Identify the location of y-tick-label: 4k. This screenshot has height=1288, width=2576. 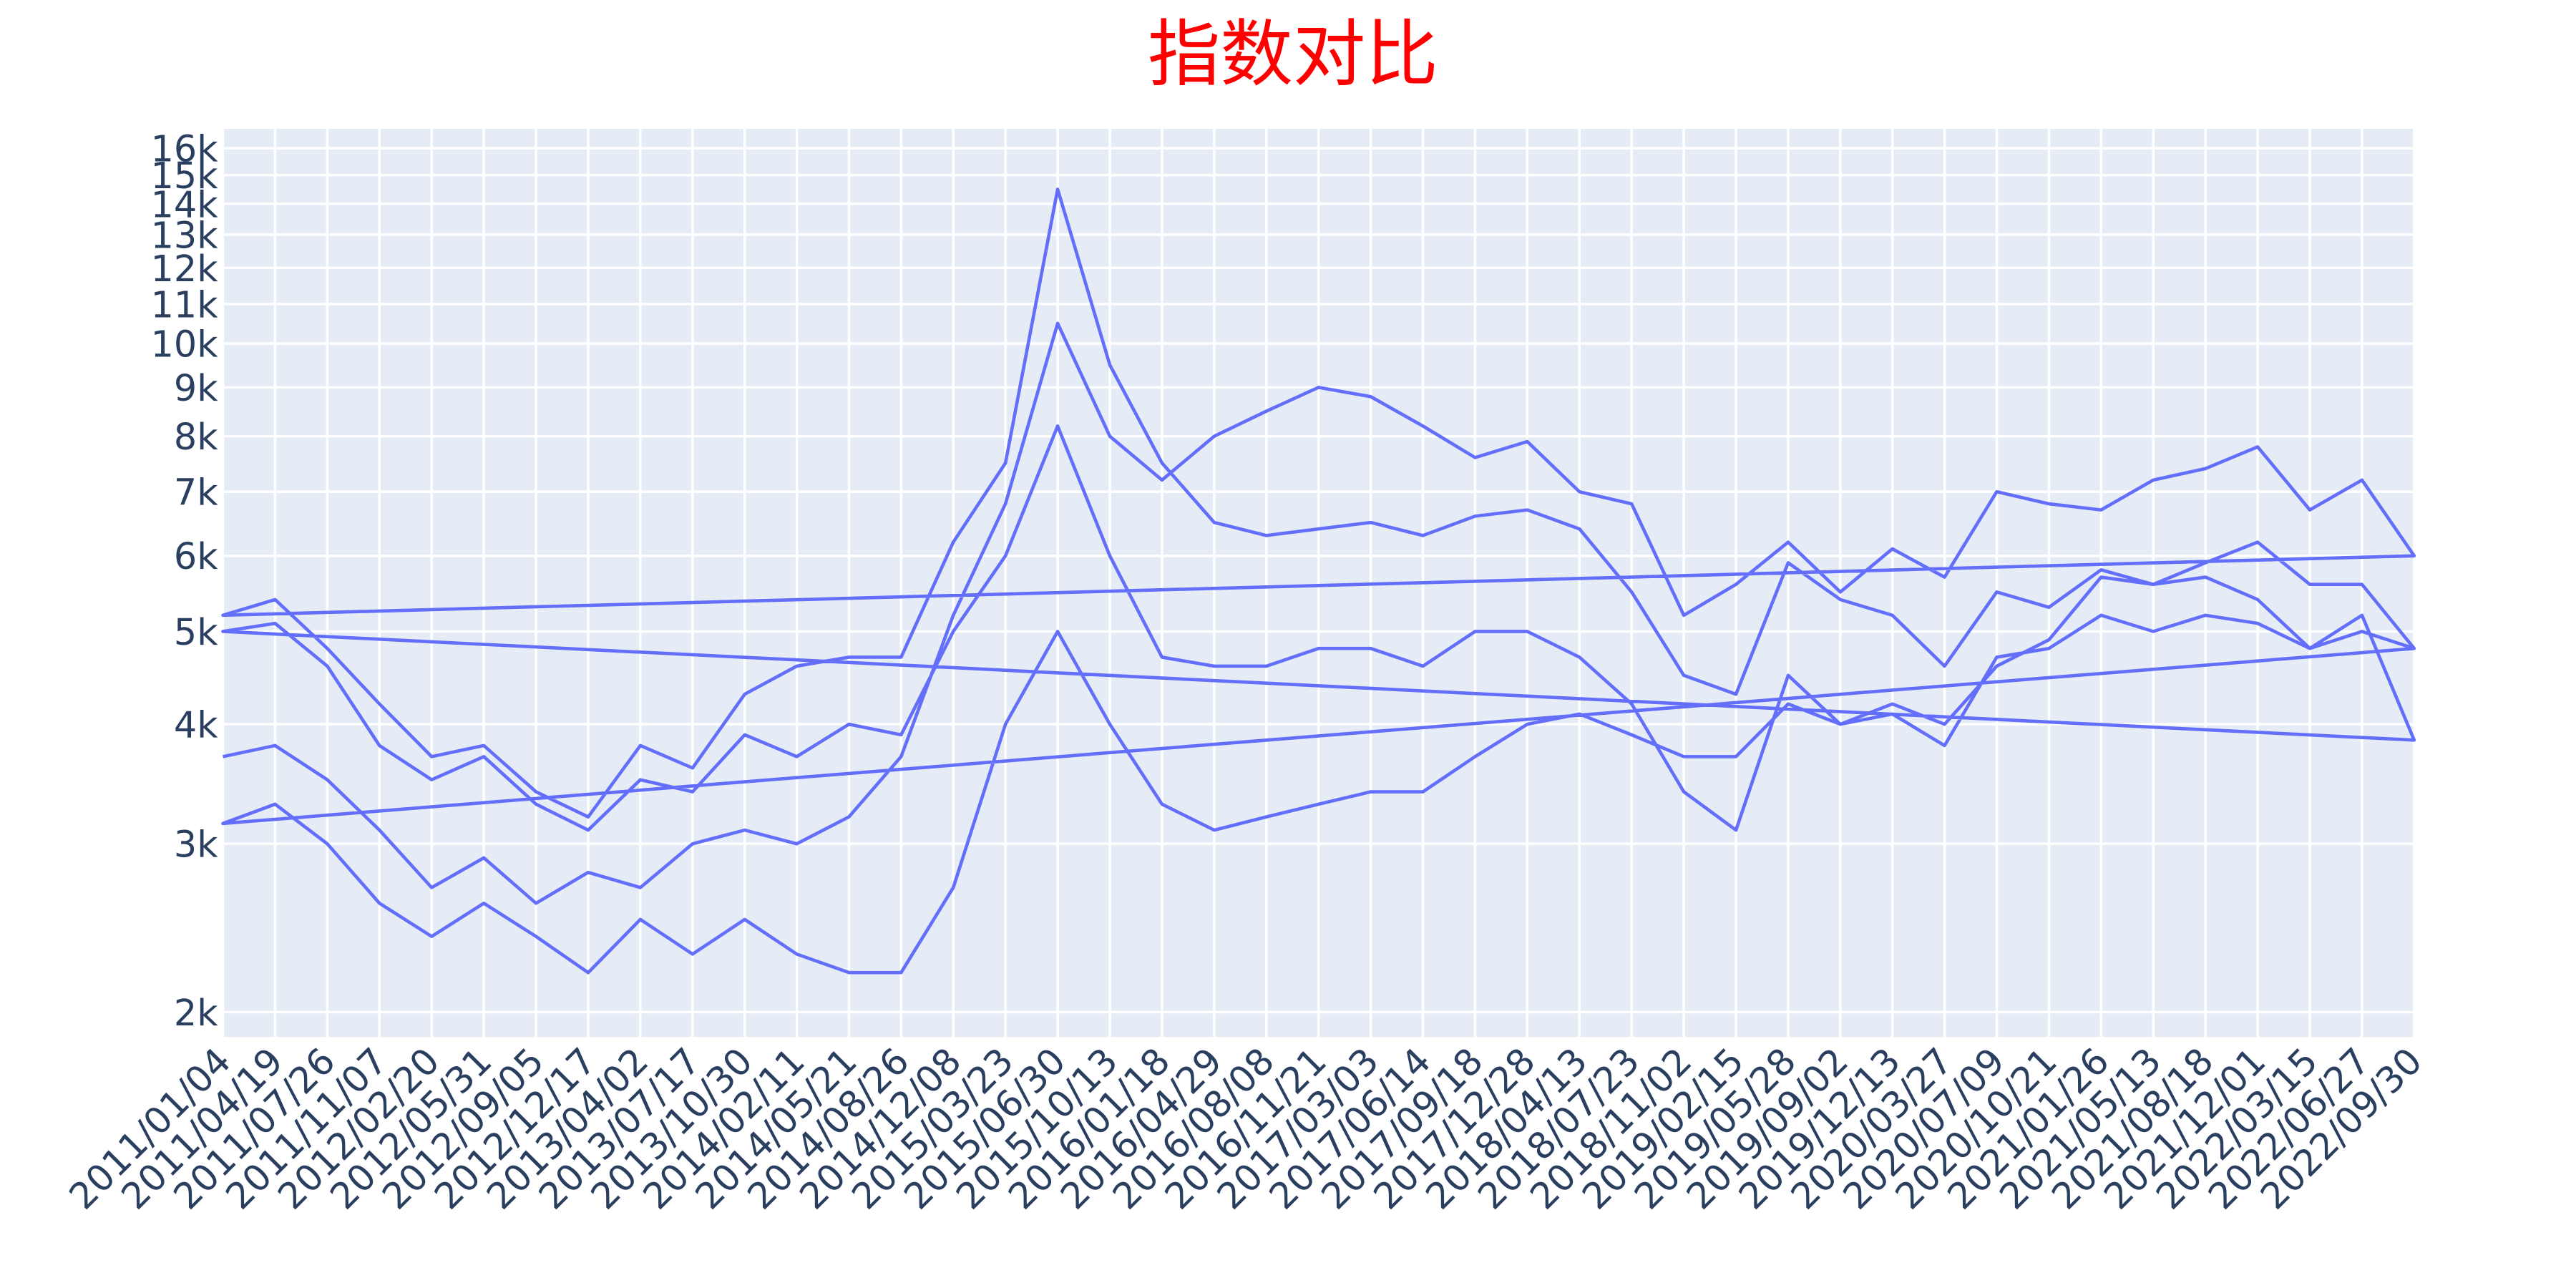
(196, 725).